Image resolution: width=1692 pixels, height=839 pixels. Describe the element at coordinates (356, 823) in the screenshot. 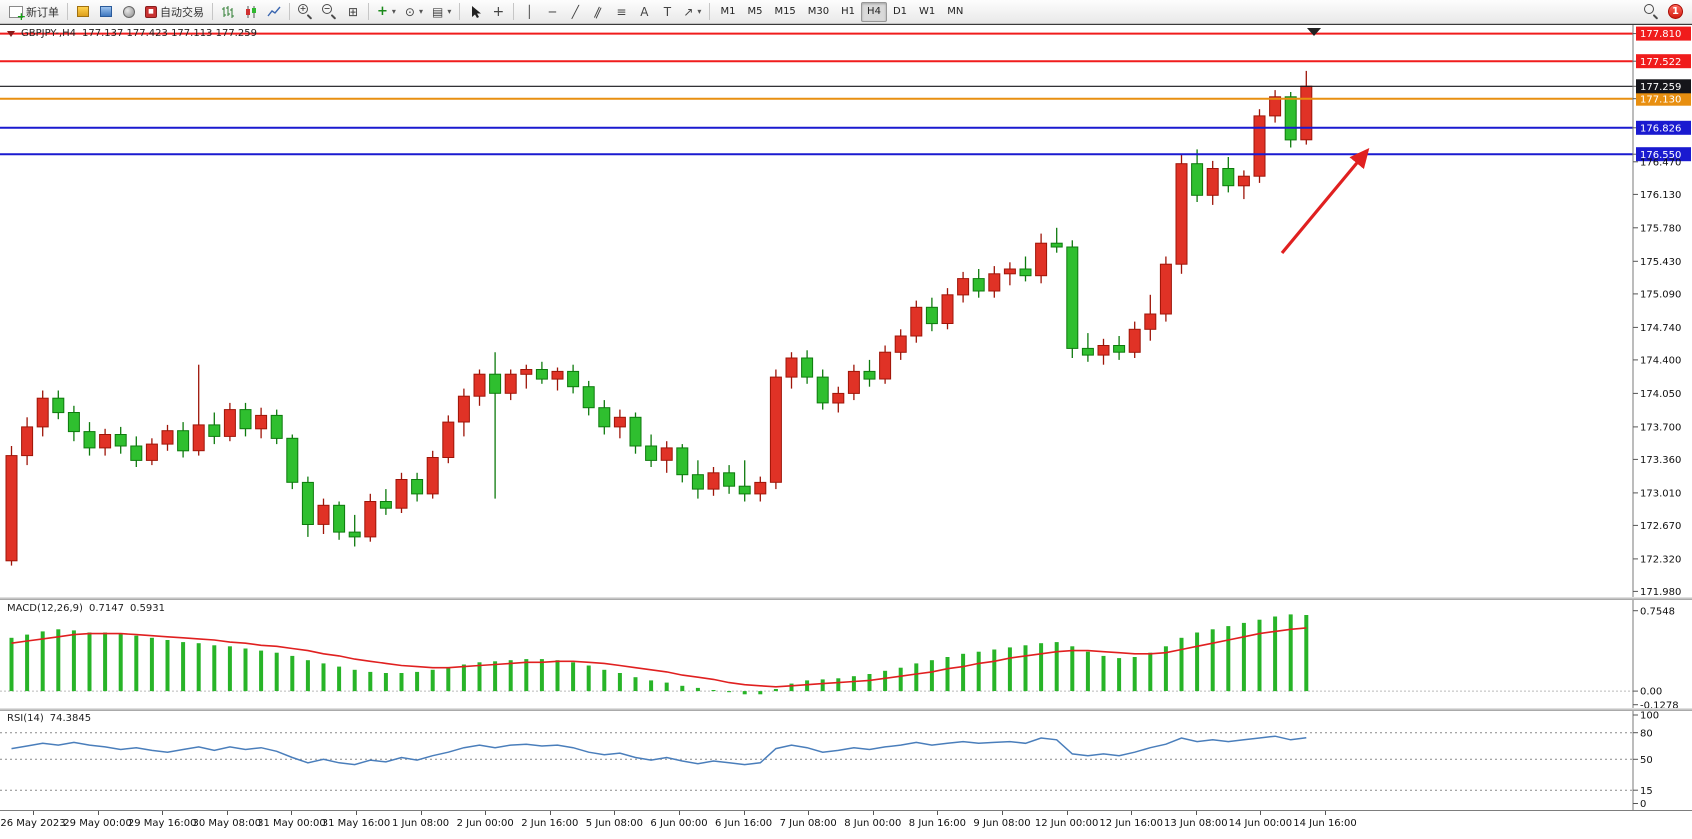

I see `time-axis-label: 31 May 16:00` at that location.